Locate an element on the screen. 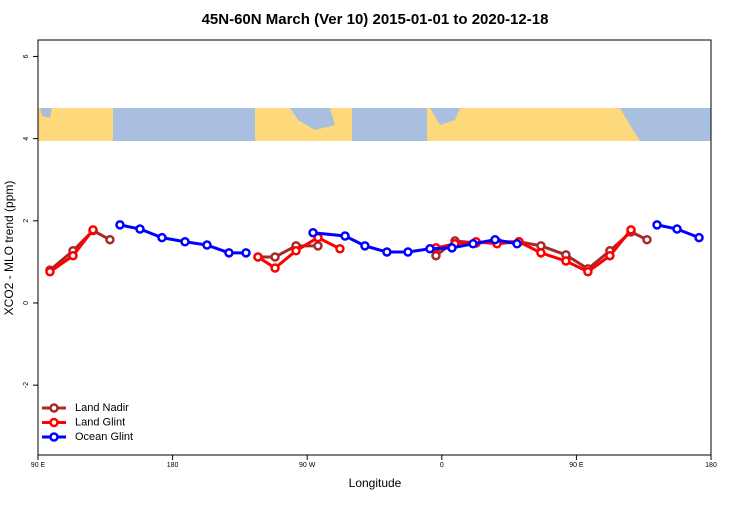  x-tick-label: 0 is located at coordinates (442, 465).